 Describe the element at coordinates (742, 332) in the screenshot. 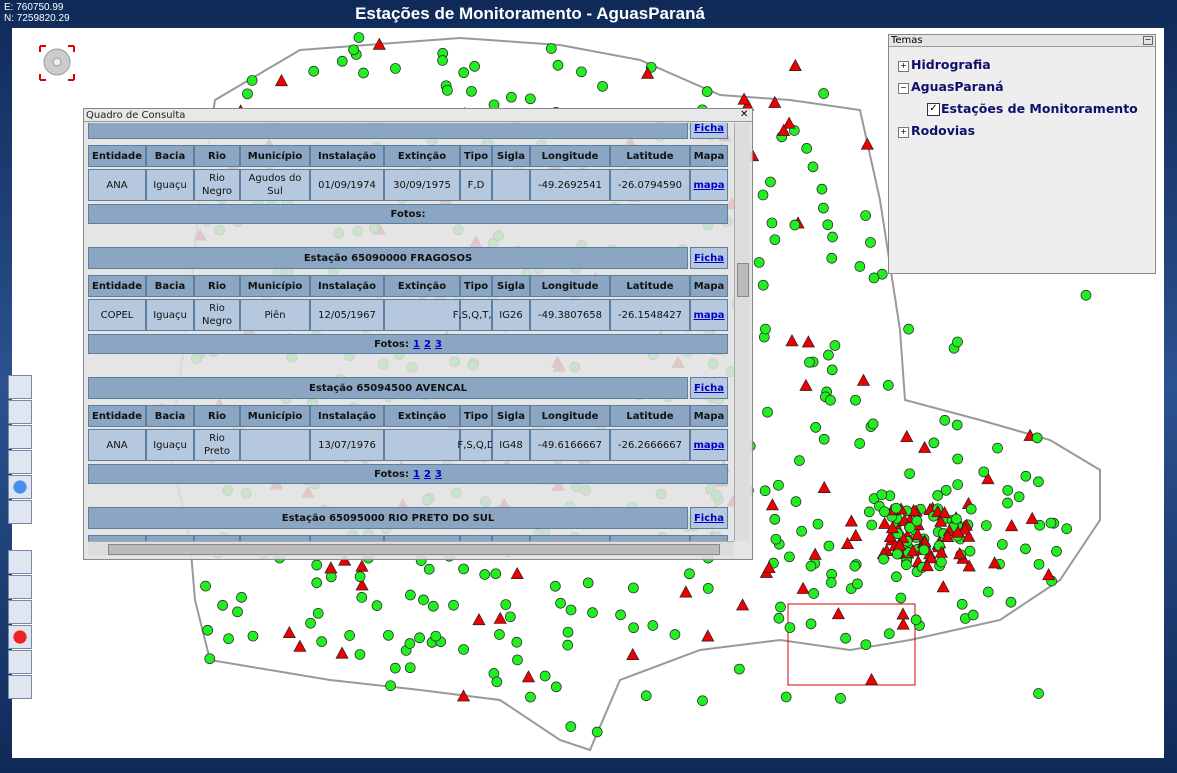

I see `v-scrollbar` at that location.